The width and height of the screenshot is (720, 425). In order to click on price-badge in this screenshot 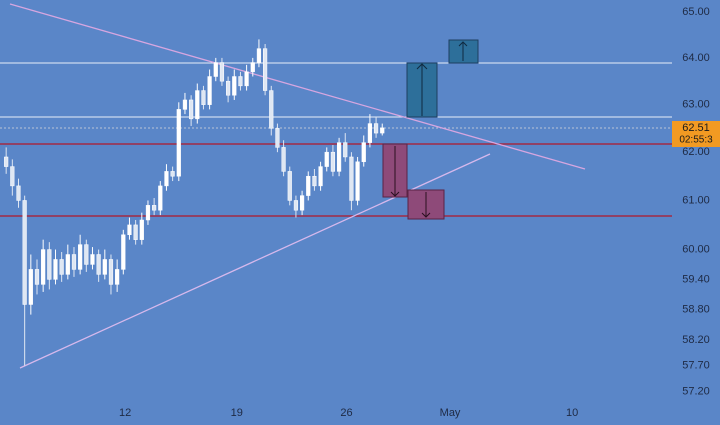, I will do `click(696, 134)`.